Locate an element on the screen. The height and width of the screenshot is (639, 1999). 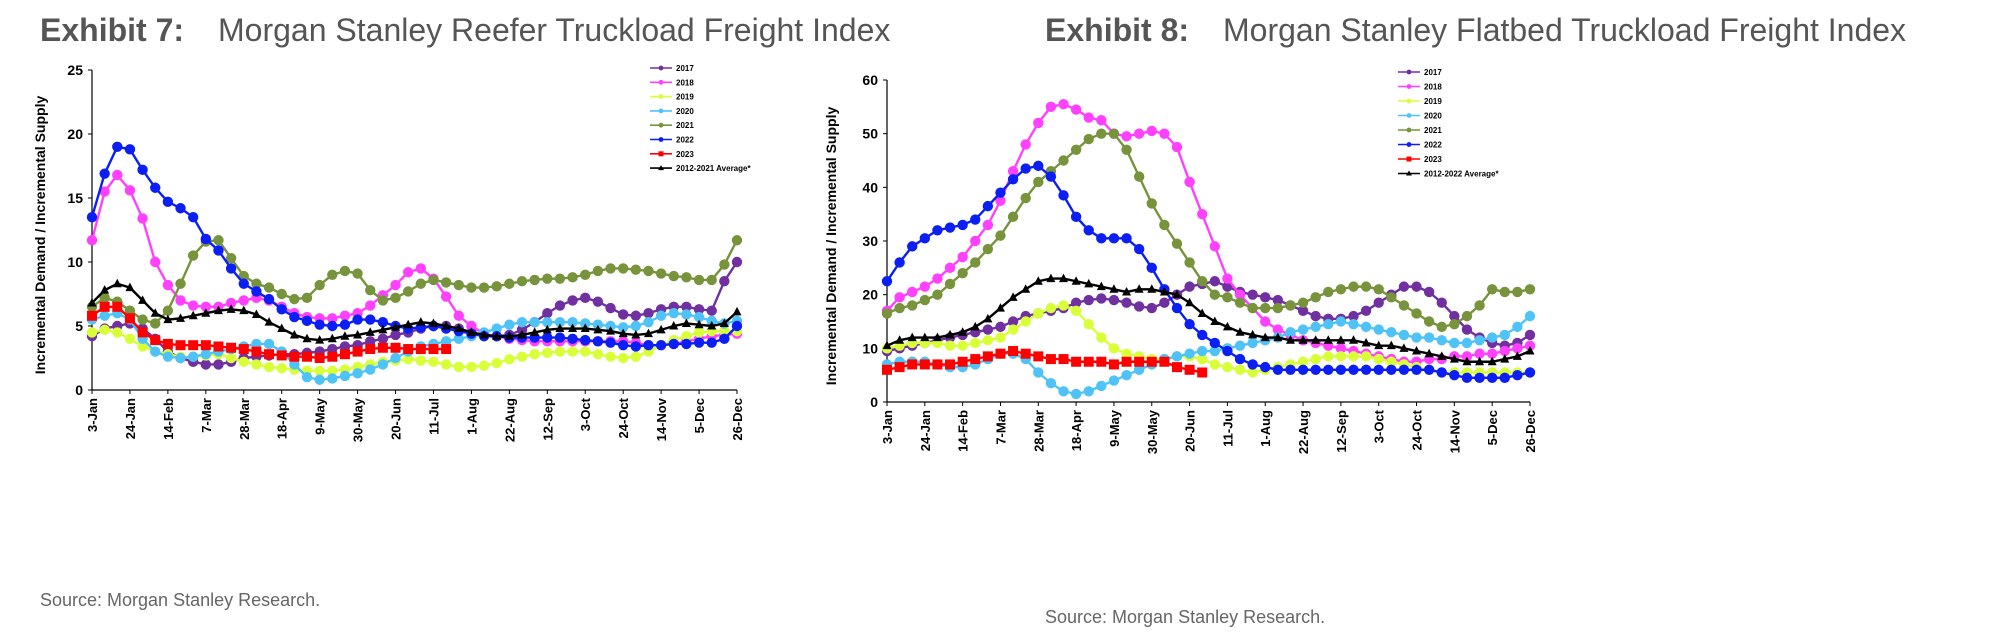
y-tick-label: 0 is located at coordinates (79, 390).